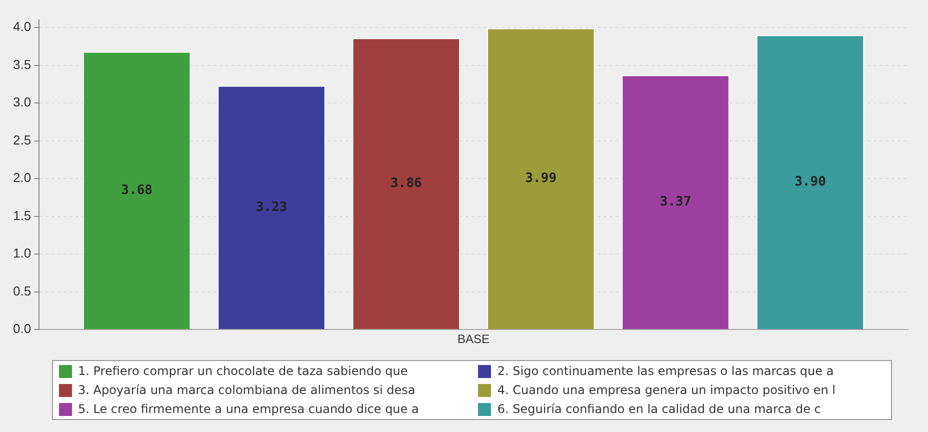 The height and width of the screenshot is (432, 928). Describe the element at coordinates (248, 409) in the screenshot. I see `legend-label: 5. Le creo firmemente a una empresa cuando dice que a` at that location.